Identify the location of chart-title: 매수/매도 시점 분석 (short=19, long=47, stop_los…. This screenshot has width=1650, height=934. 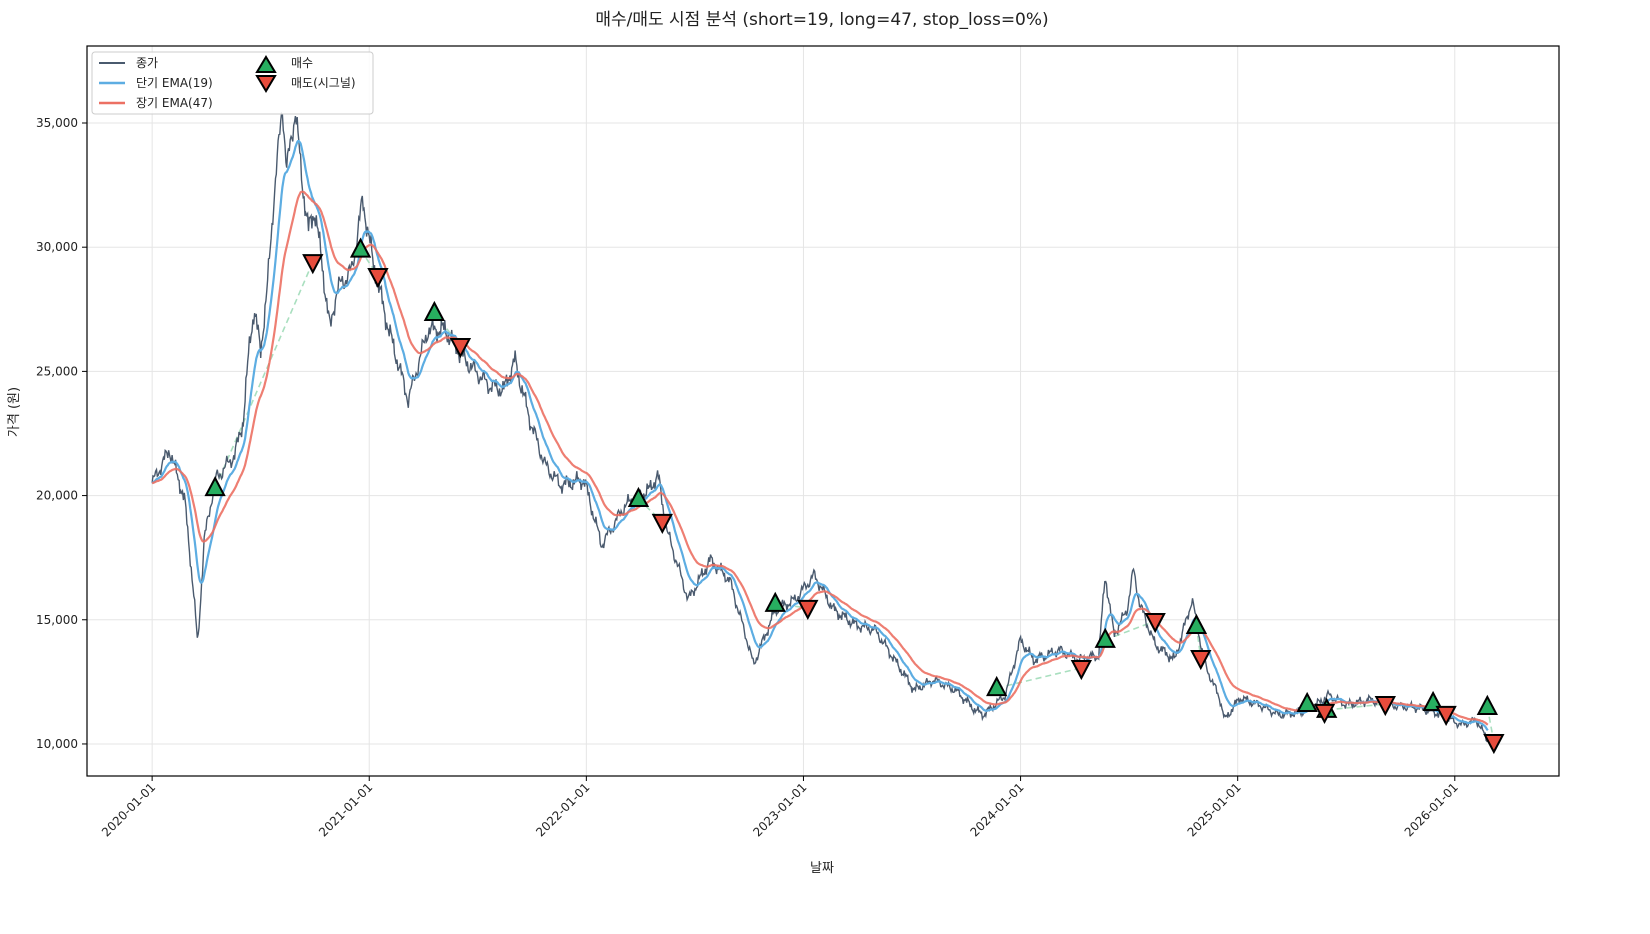
(821, 20).